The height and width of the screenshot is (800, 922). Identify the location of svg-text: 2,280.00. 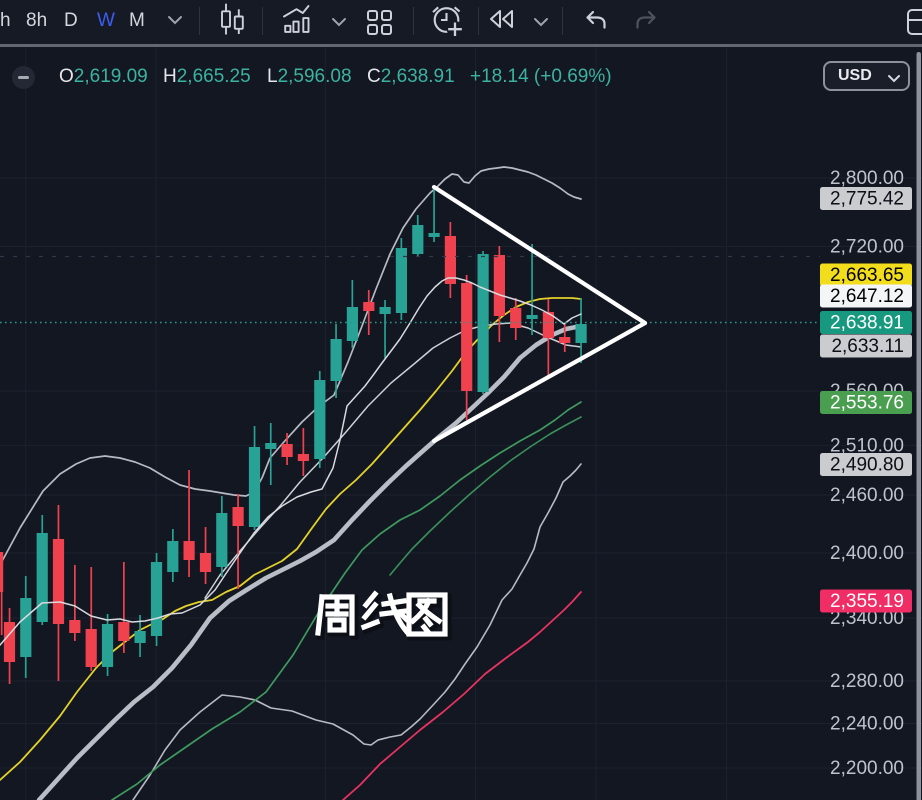
(867, 681).